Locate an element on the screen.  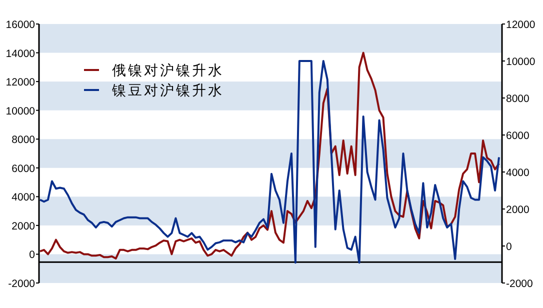
legend-label: 俄镍对沪镍升水 is located at coordinates (168, 71).